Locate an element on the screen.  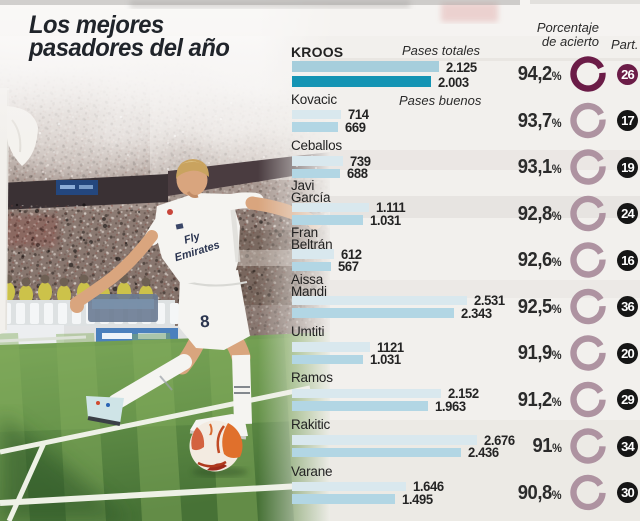
svg-text: 8 is located at coordinates (204, 322).